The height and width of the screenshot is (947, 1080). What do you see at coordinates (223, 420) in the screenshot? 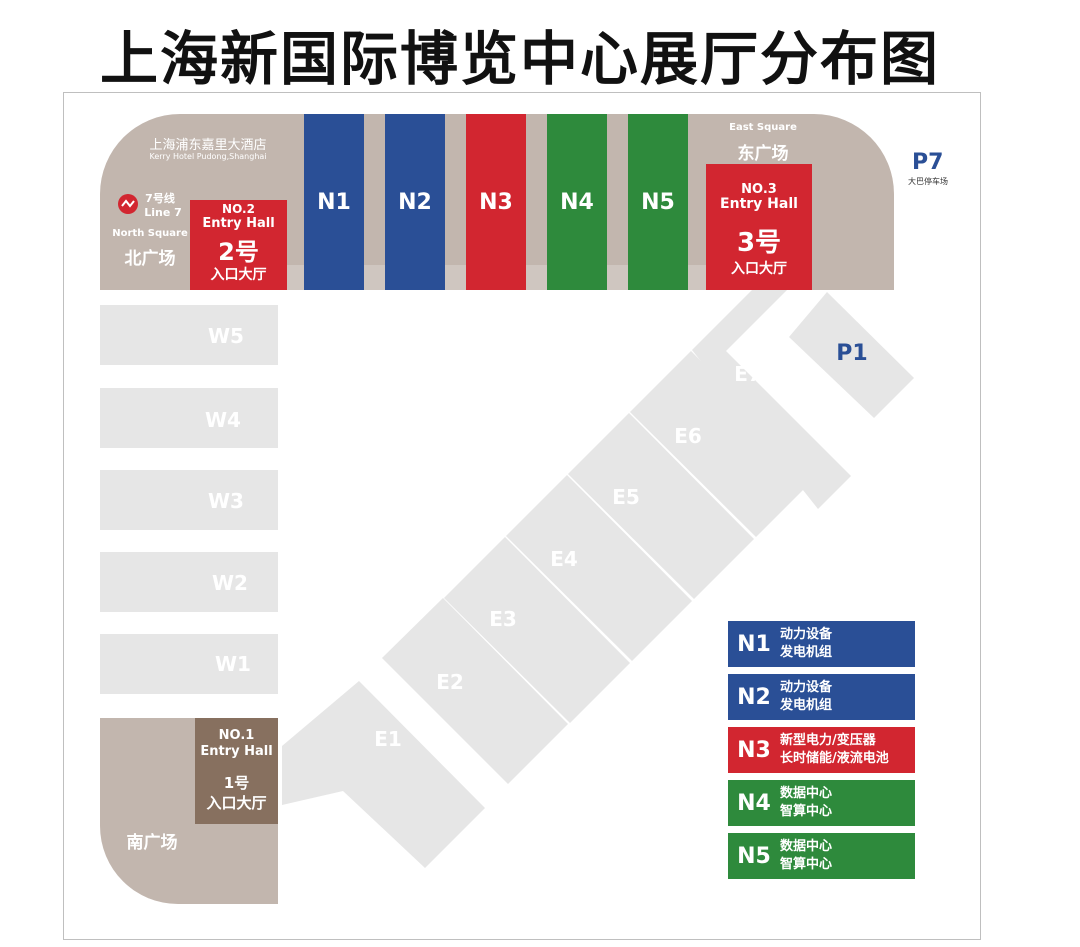
I see `hall-w4-label: W4` at bounding box center [223, 420].